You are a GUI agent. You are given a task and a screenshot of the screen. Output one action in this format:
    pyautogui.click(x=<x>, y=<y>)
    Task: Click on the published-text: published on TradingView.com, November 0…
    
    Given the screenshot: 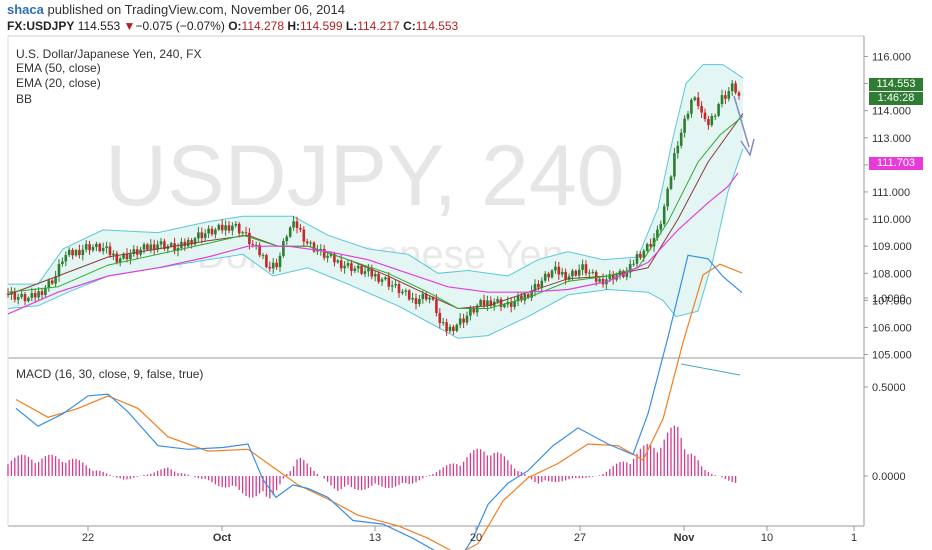 What is the action you would take?
    pyautogui.click(x=196, y=9)
    